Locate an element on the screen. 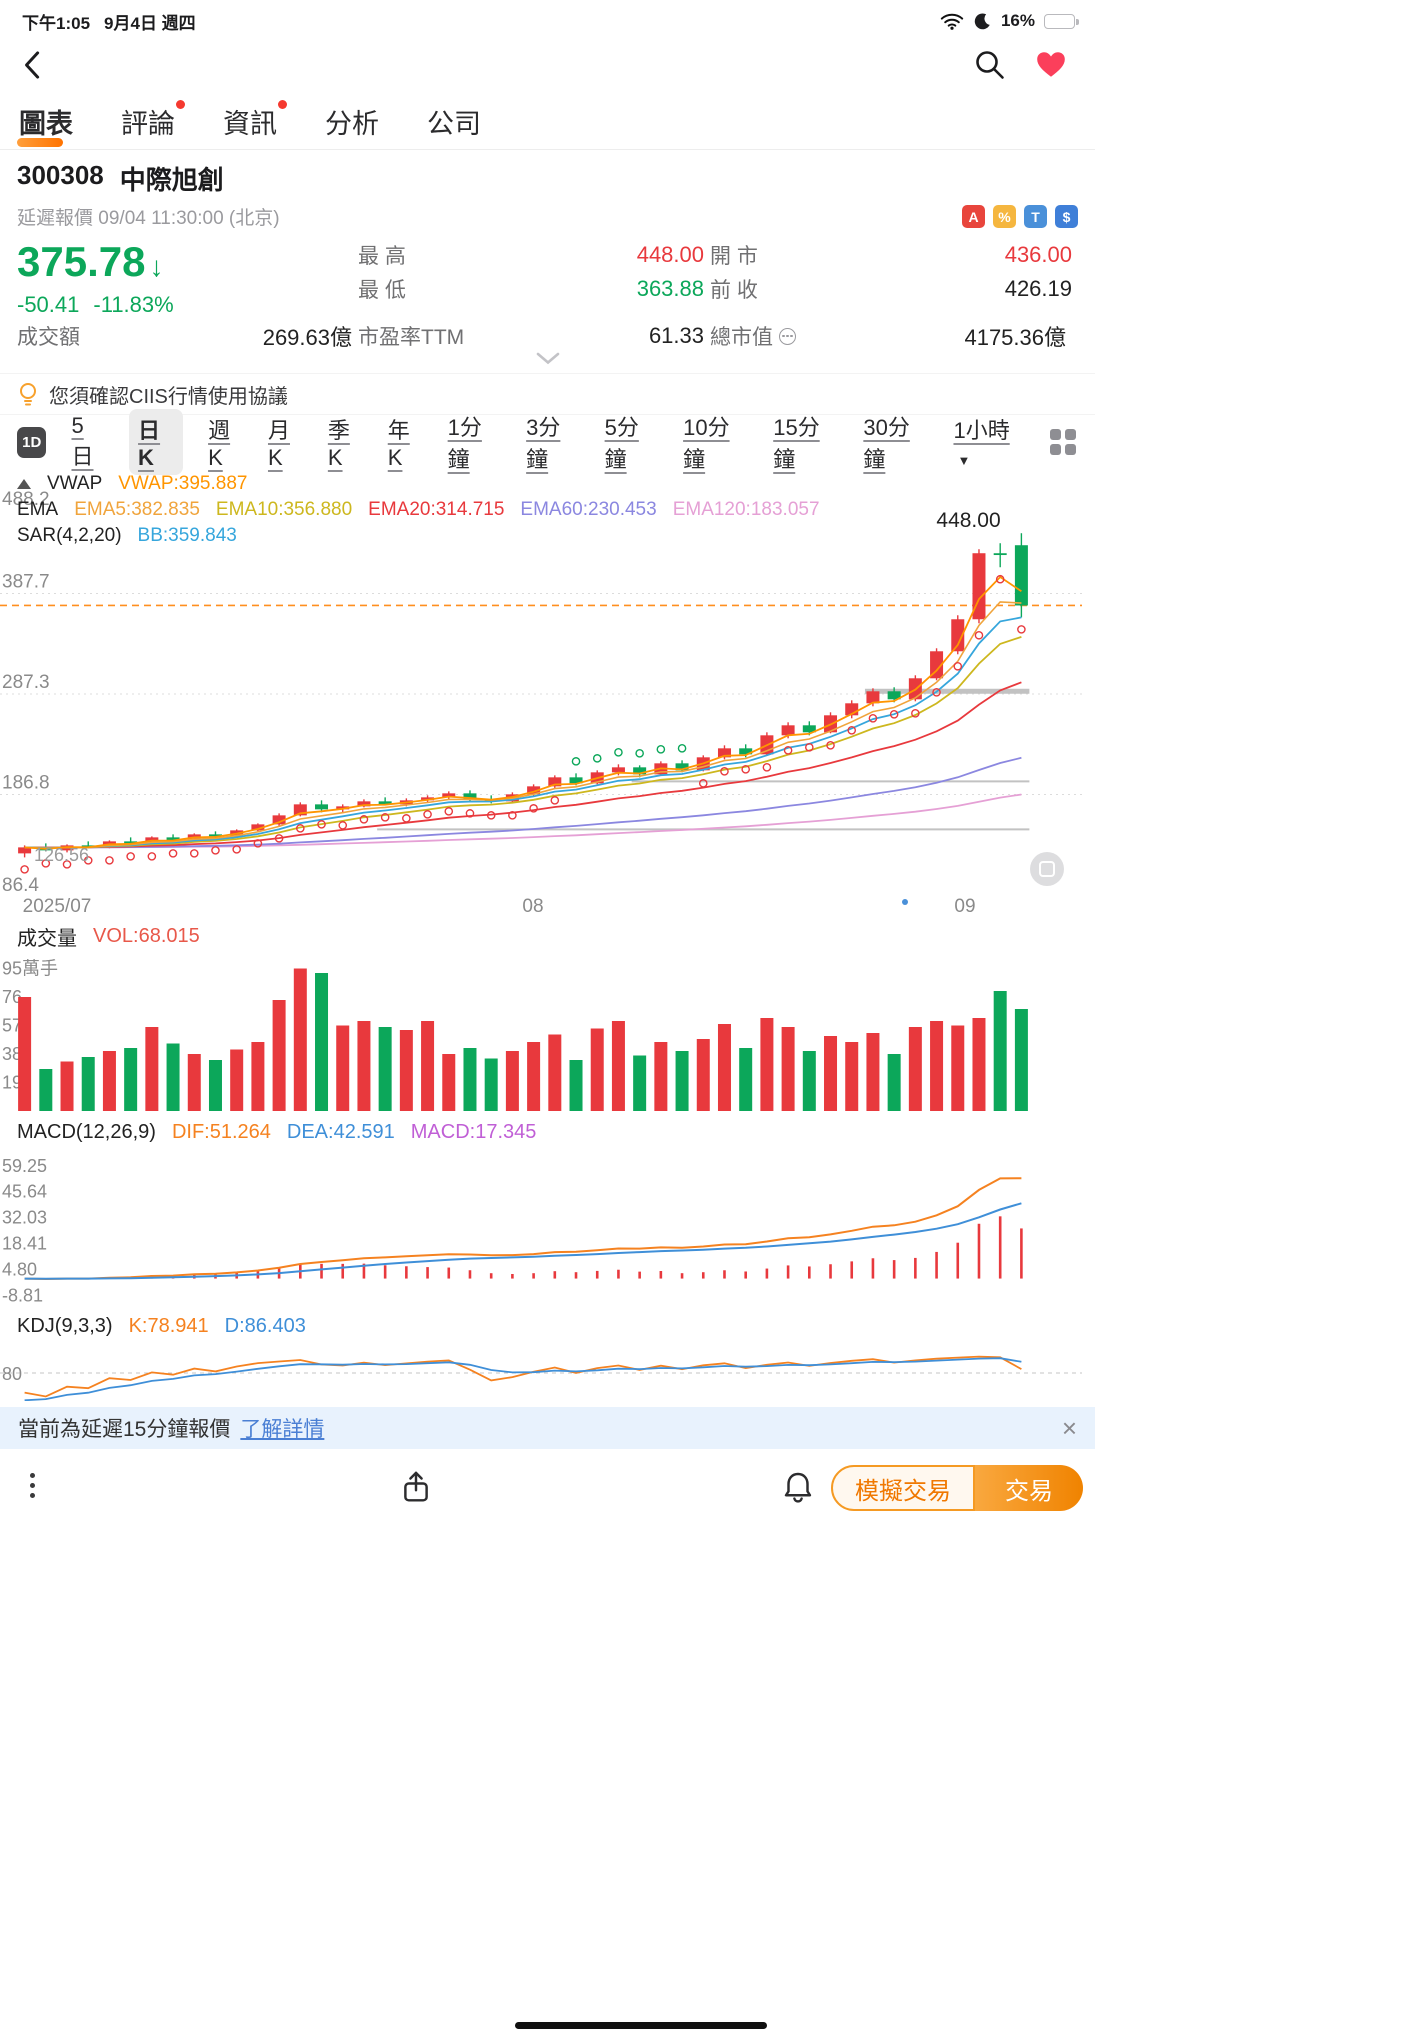 This screenshot has width=1427, height=2043. price-block: 375.78 ↓ -50.41 -11.83% is located at coordinates (179, 278).